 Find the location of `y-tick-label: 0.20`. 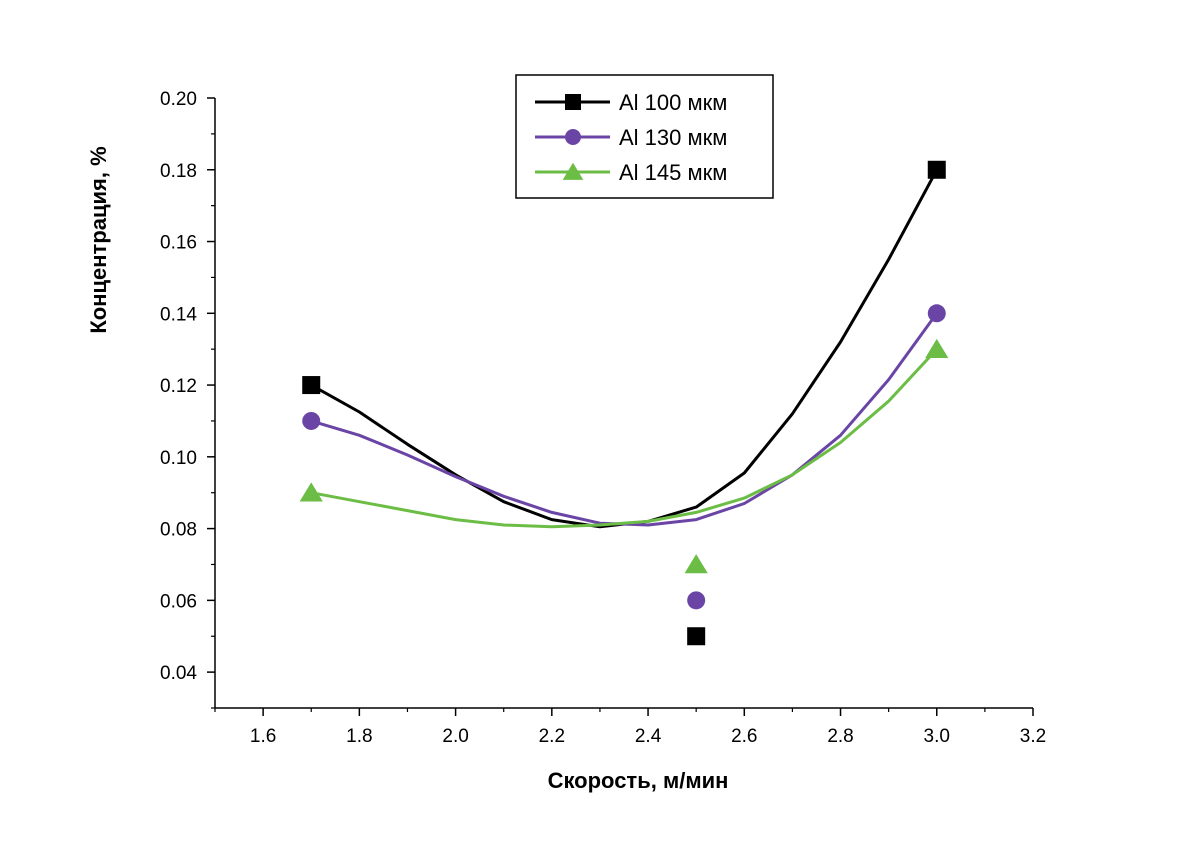

y-tick-label: 0.20 is located at coordinates (178, 99).